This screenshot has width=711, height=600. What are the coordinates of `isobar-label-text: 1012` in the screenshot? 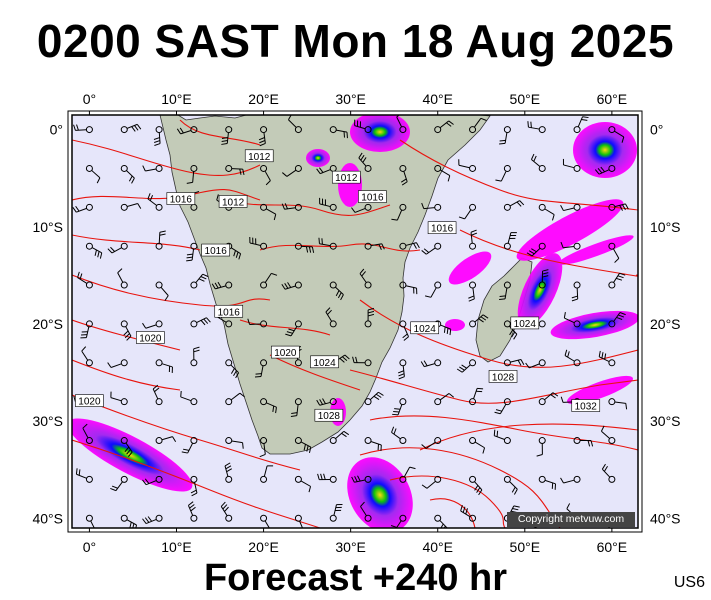 It's located at (259, 157).